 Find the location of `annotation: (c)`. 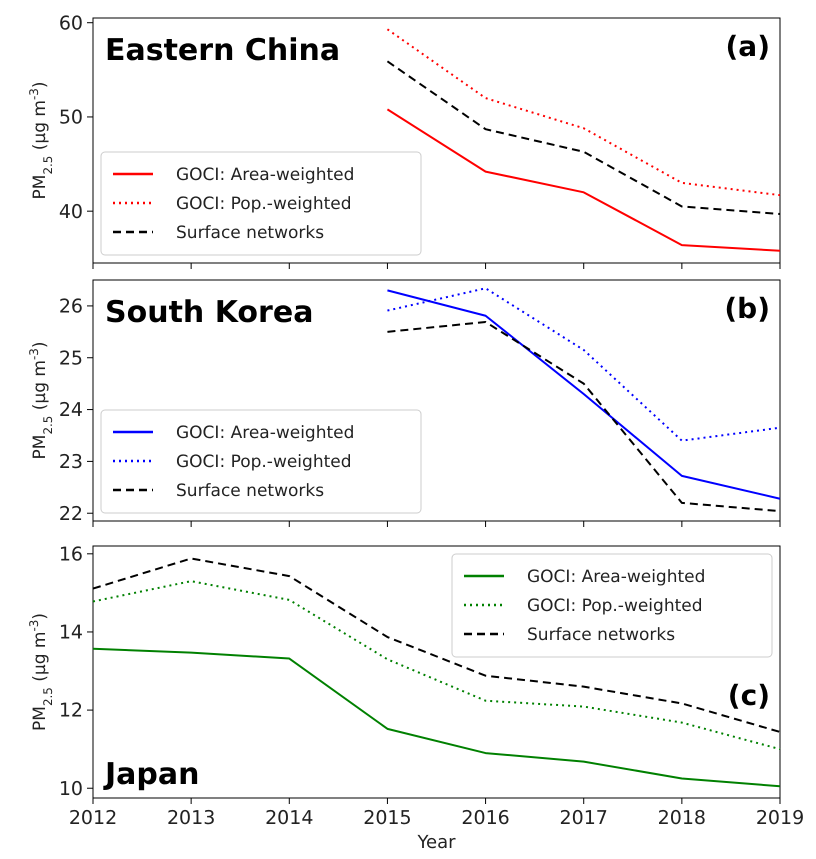

annotation: (c) is located at coordinates (749, 695).